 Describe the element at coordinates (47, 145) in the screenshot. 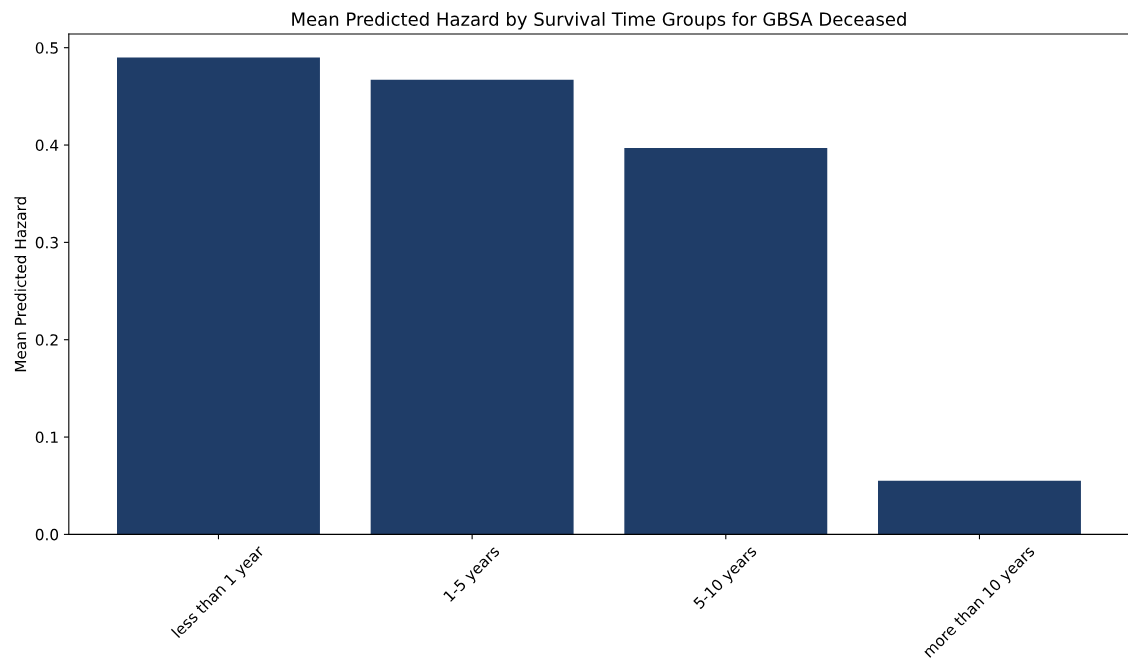

I see `y-tick-label: 0.4` at that location.